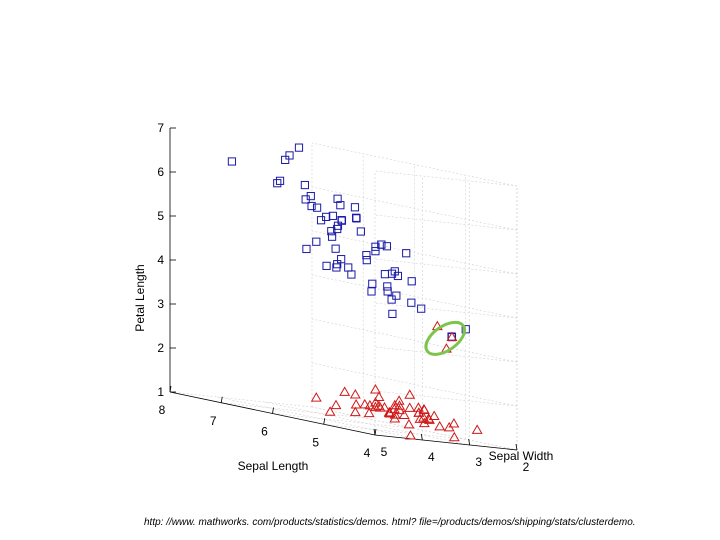 The image size is (720, 540). Describe the element at coordinates (140, 297) in the screenshot. I see `z-axis-label: Petal Length` at that location.